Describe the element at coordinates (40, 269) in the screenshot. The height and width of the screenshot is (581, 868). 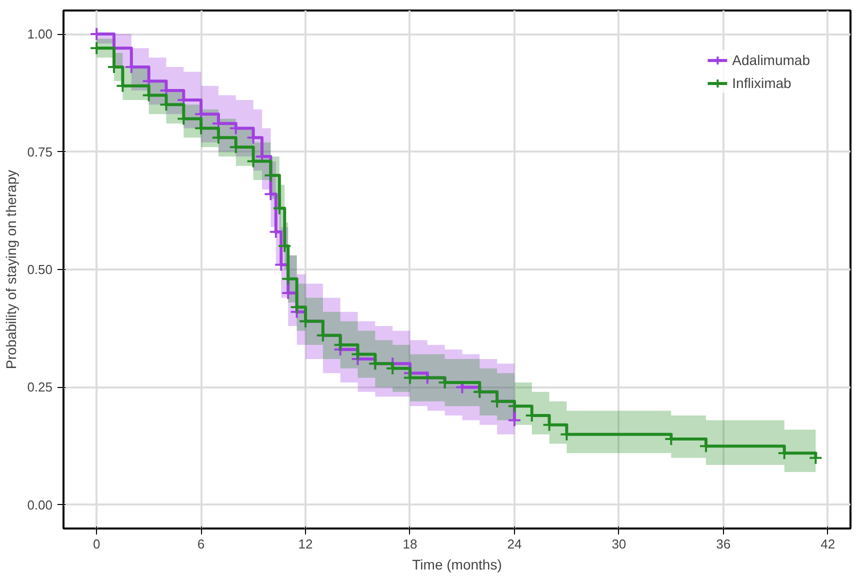
I see `y-tick-label: 0.50` at that location.